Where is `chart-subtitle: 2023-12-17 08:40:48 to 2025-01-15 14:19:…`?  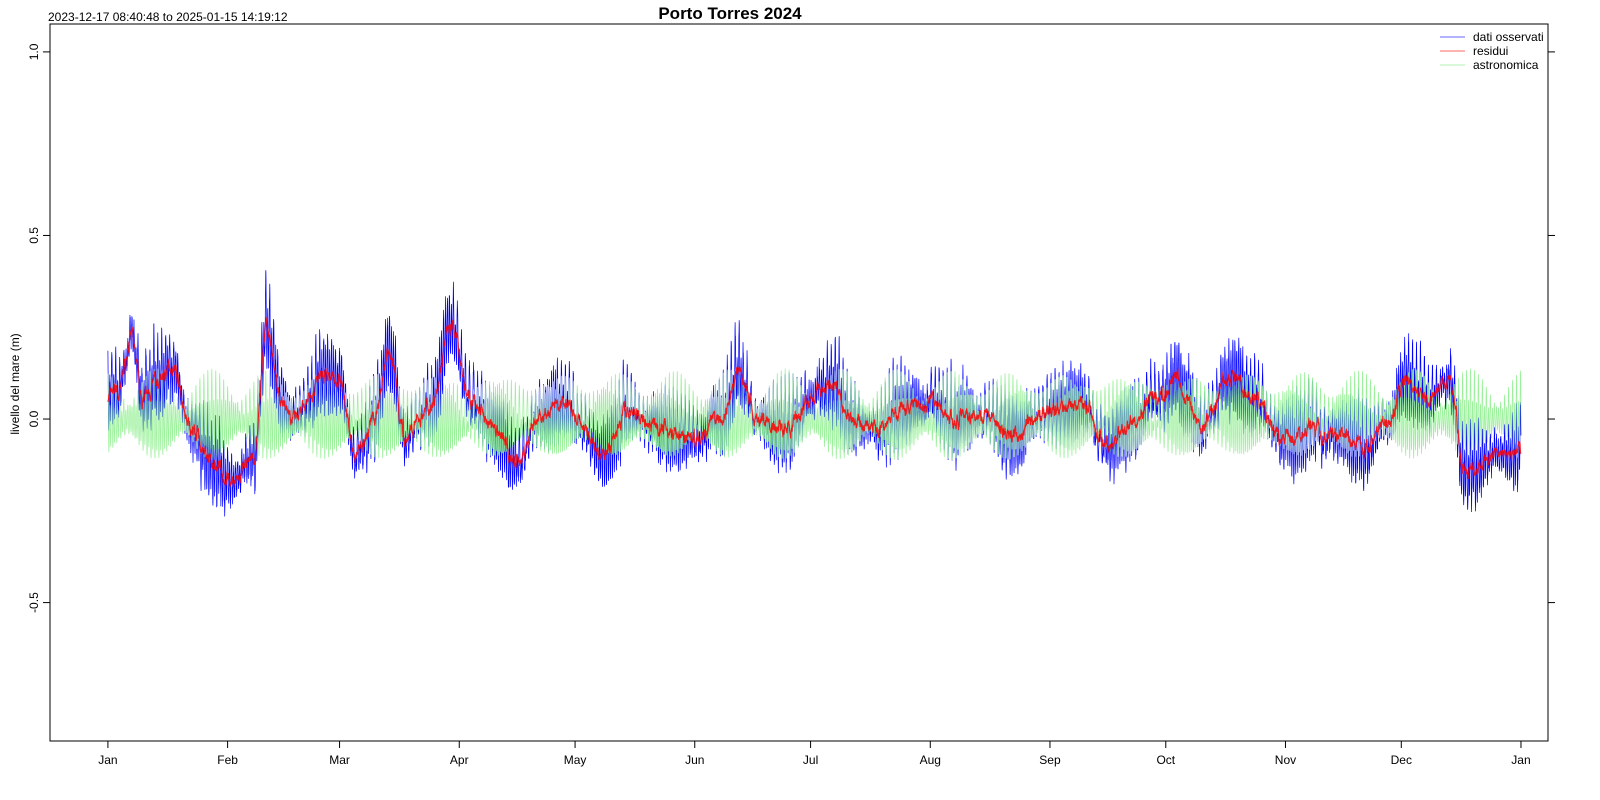
chart-subtitle: 2023-12-17 08:40:48 to 2025-01-15 14:19:… is located at coordinates (168, 17).